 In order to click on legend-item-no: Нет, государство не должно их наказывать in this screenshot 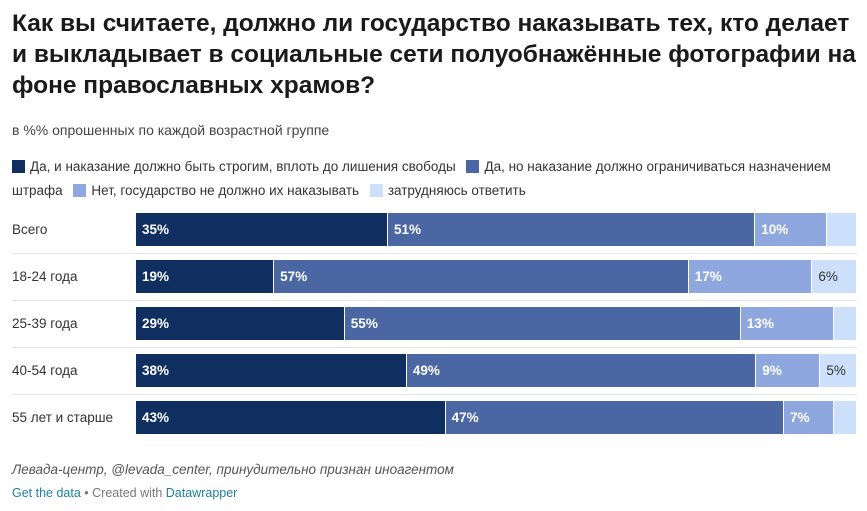, I will do `click(216, 190)`.